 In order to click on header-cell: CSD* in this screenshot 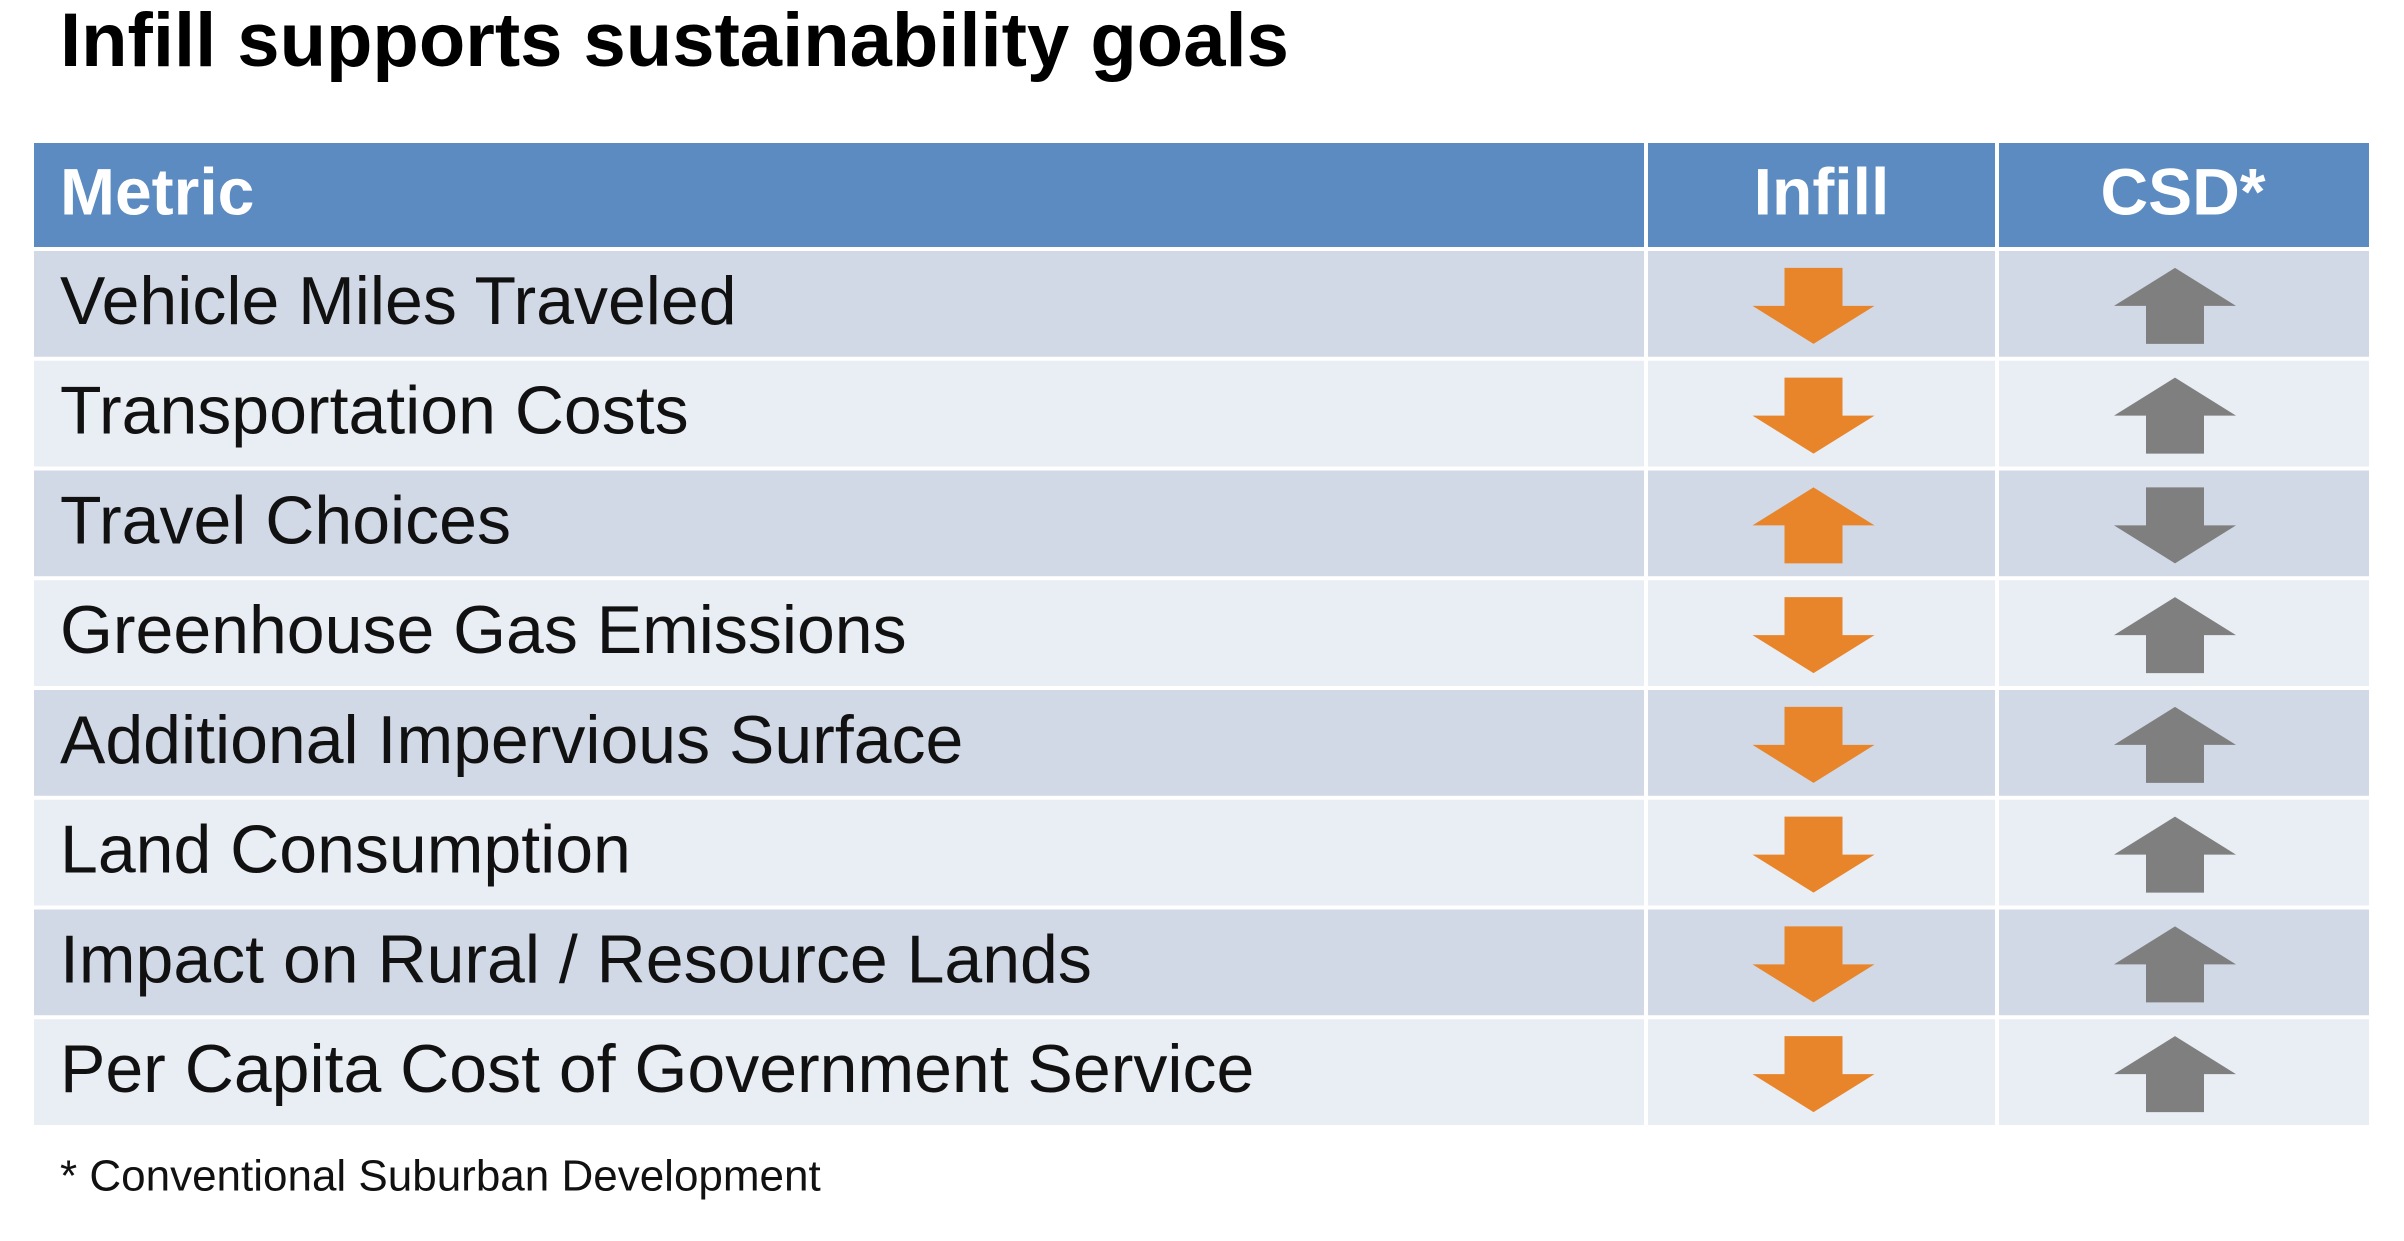, I will do `click(2182, 191)`.